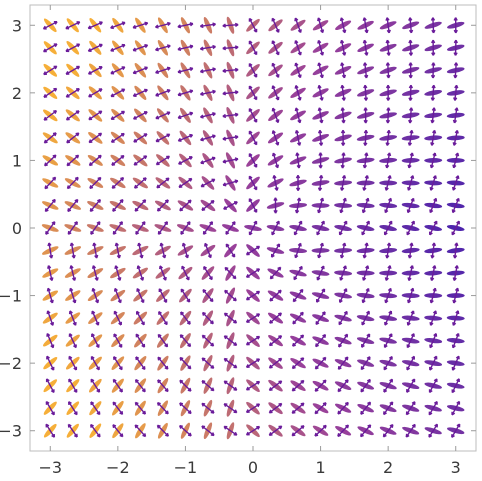 Image resolution: width=482 pixels, height=481 pixels. I want to click on y-tick-label: 2, so click(17, 93).